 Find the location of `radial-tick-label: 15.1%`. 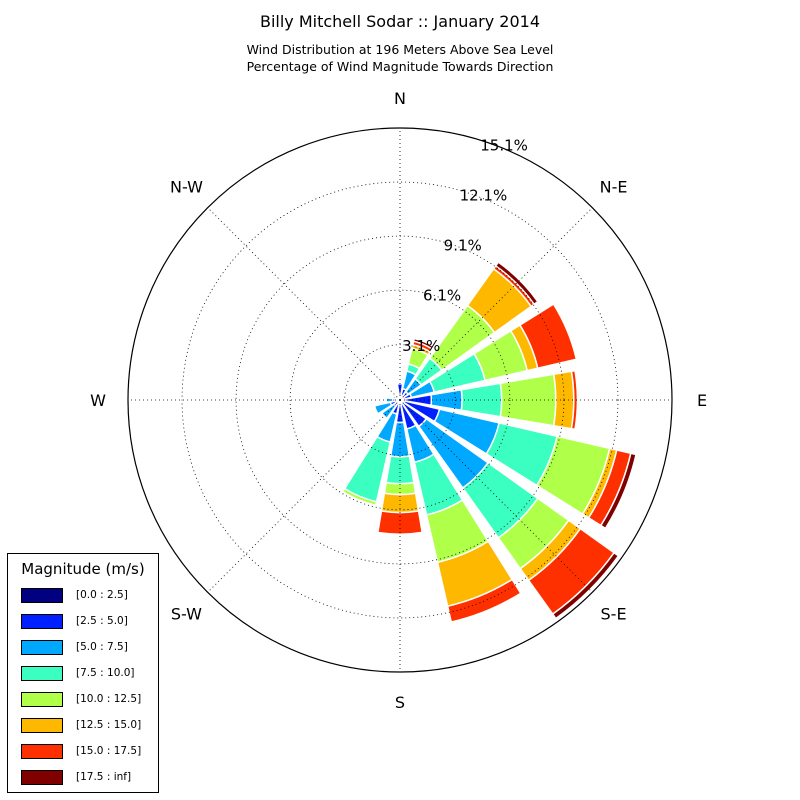

radial-tick-label: 15.1% is located at coordinates (504, 146).